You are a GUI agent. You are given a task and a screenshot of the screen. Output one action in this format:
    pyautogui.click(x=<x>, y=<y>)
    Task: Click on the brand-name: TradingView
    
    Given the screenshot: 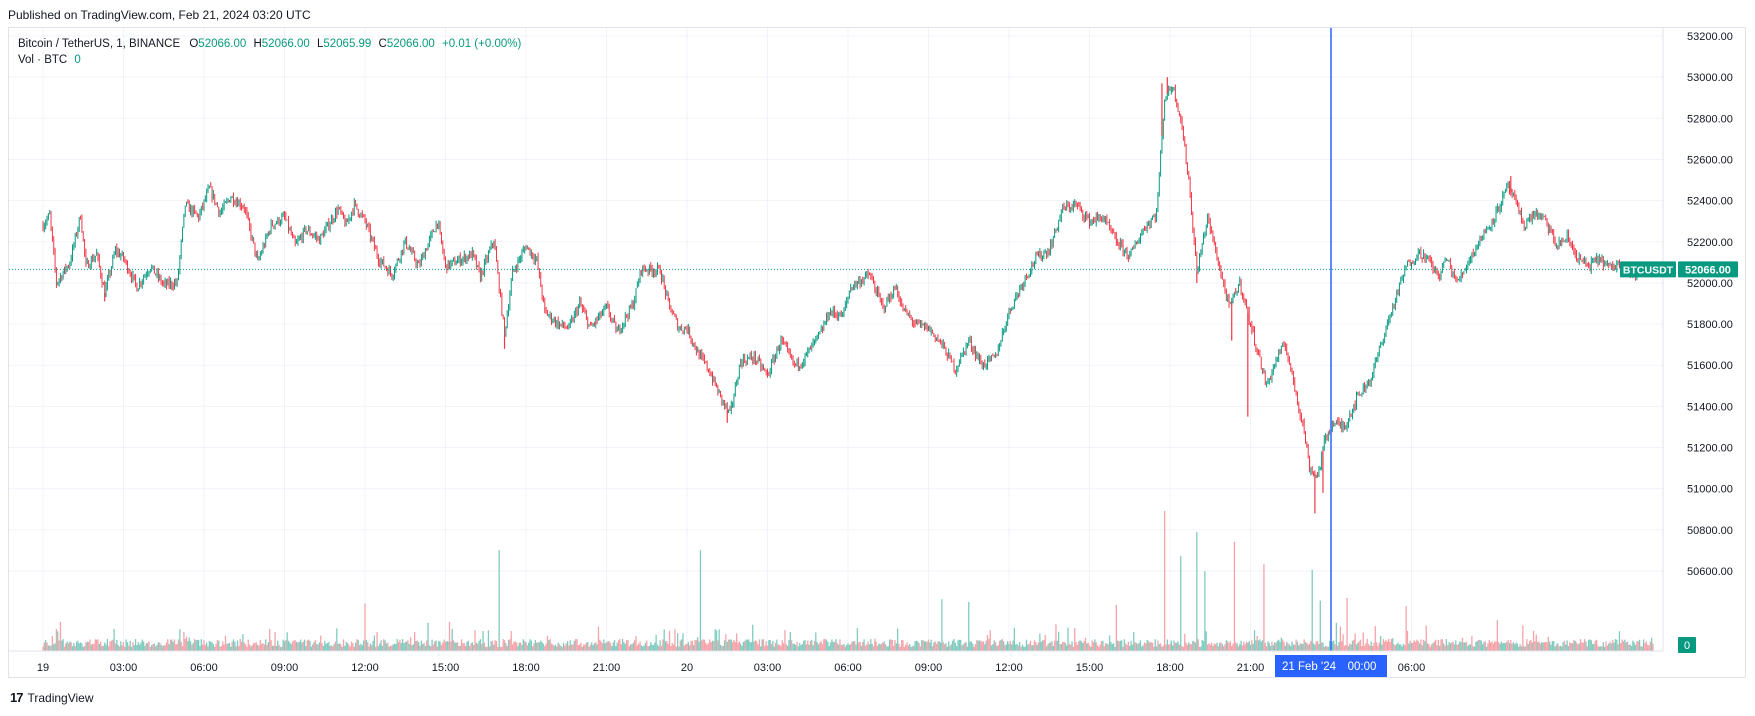 What is the action you would take?
    pyautogui.click(x=60, y=697)
    